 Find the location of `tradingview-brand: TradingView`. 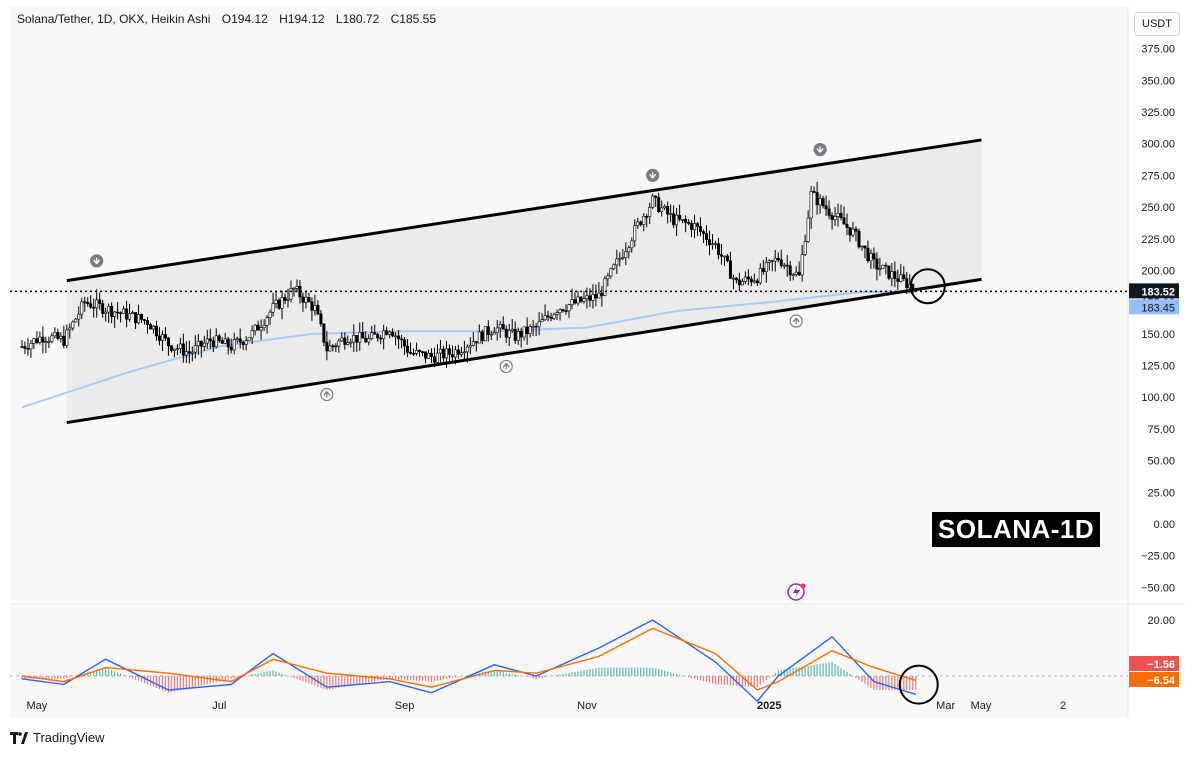

tradingview-brand: TradingView is located at coordinates (57, 737).